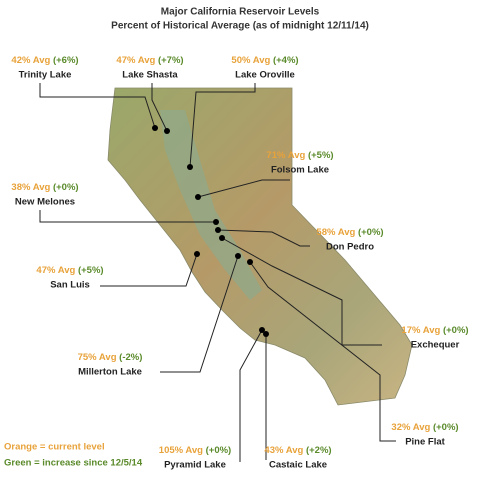 This screenshot has height=480, width=480. What do you see at coordinates (171, 60) in the screenshot?
I see `change: (+7%)` at bounding box center [171, 60].